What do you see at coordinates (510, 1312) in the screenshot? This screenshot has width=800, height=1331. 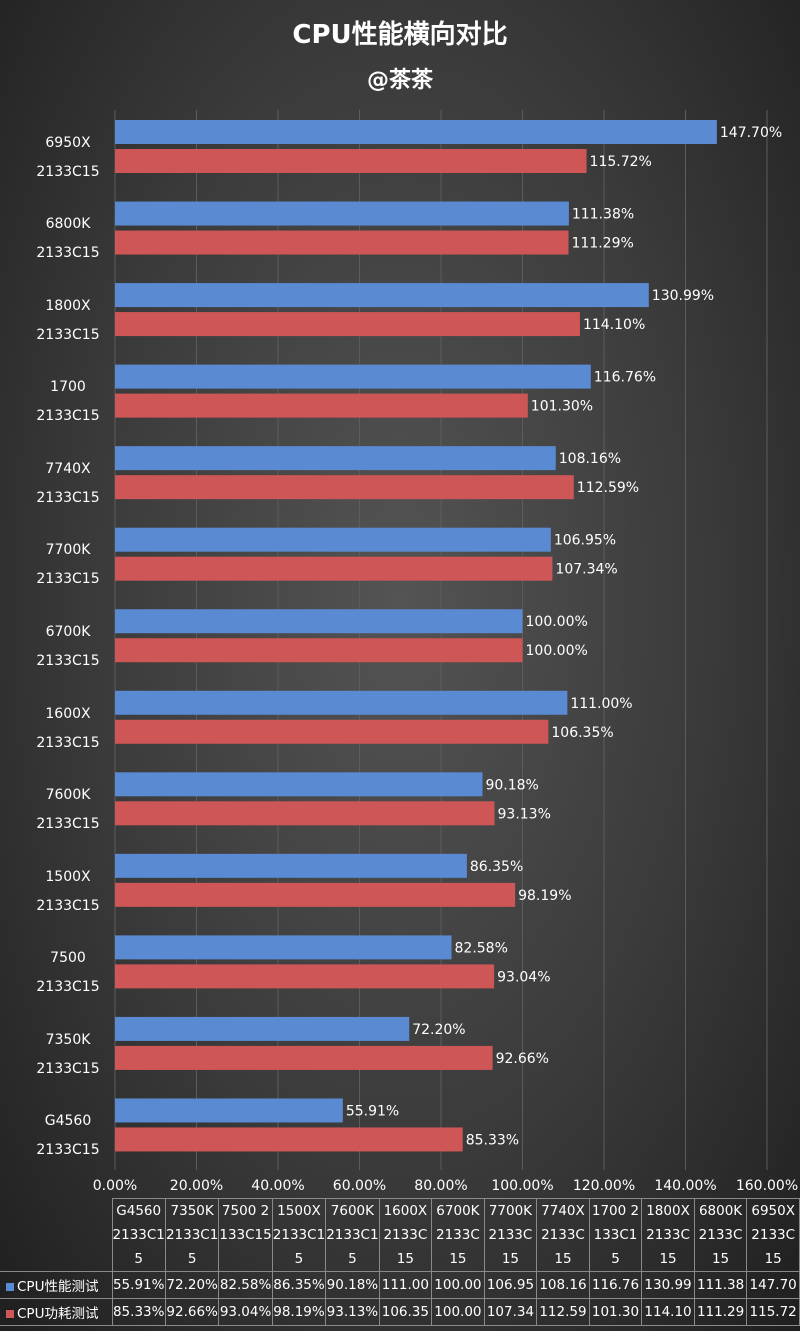 I see `table-cell: 107.34` at bounding box center [510, 1312].